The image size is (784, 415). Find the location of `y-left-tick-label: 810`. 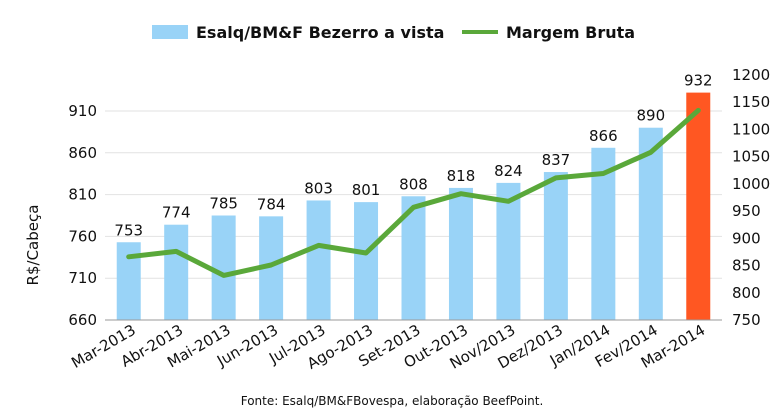

y-left-tick-label: 810 is located at coordinates (82, 195).